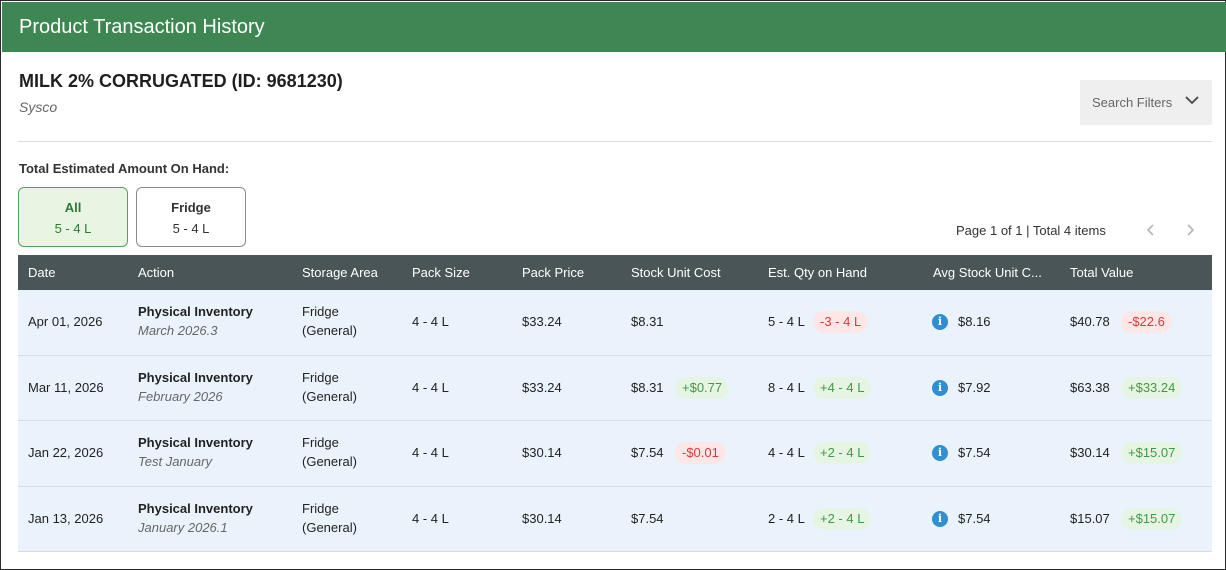  Describe the element at coordinates (700, 453) in the screenshot. I see `unit-cost-delta-badge: -$0.01` at that location.